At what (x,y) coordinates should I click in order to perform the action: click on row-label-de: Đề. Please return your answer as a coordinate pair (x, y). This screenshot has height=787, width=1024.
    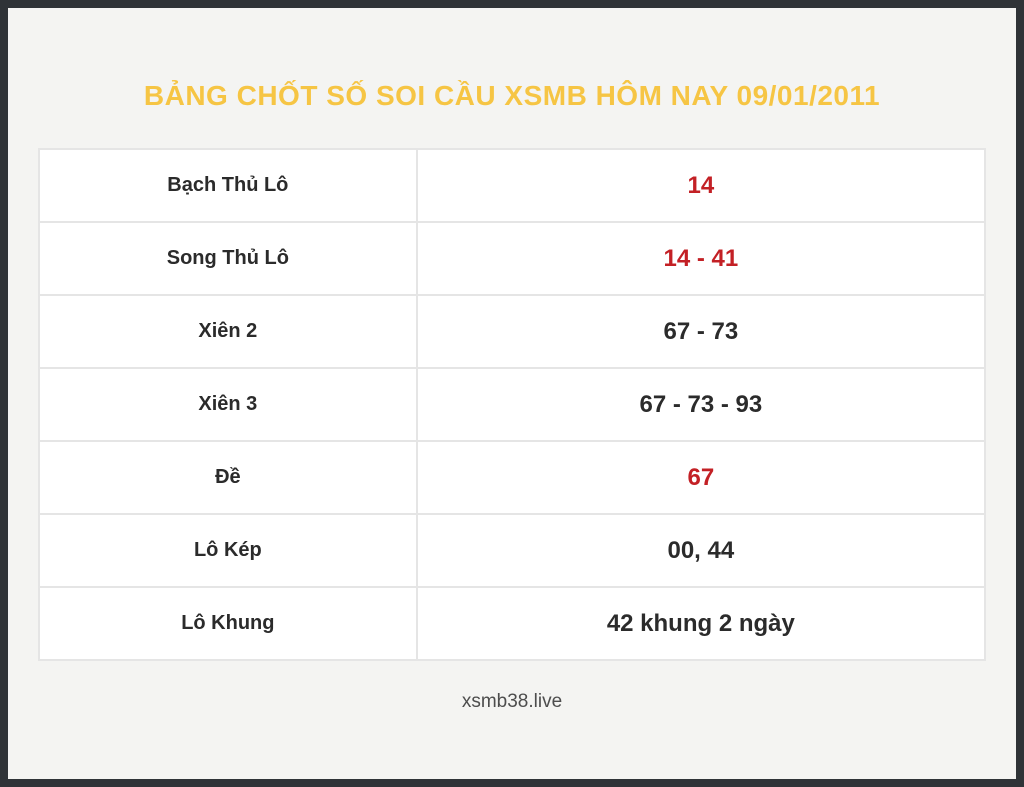
    Looking at the image, I should click on (228, 477).